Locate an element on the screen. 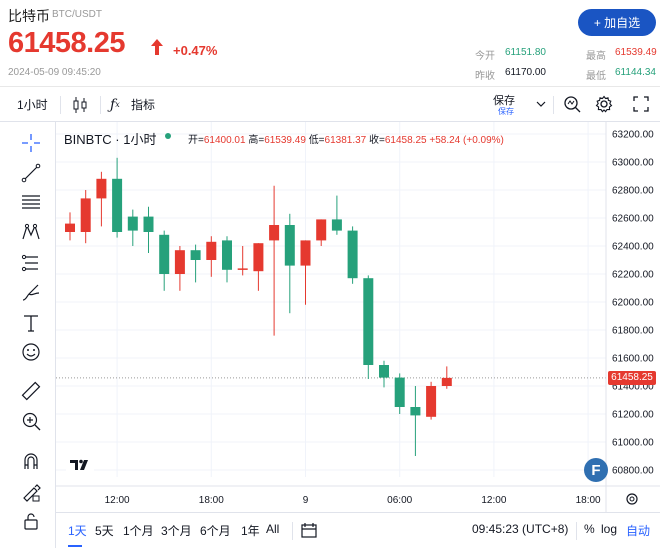  range-6m: 6个月 is located at coordinates (215, 531).